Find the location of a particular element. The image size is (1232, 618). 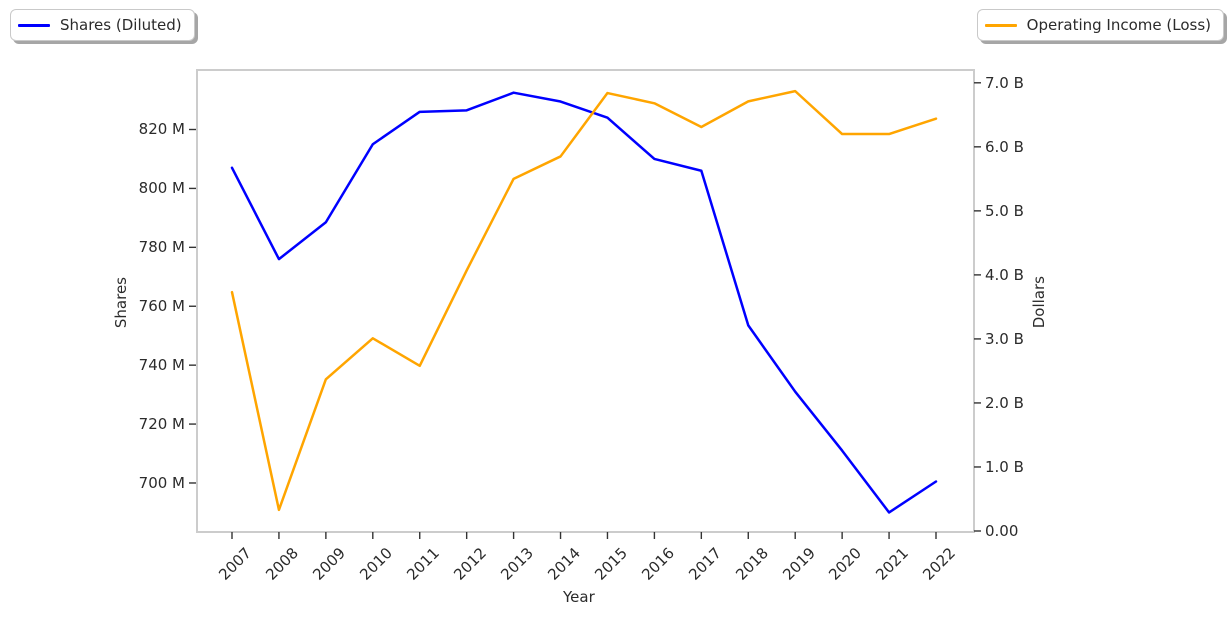

y-left-tick-label: 820 M is located at coordinates (161, 129).